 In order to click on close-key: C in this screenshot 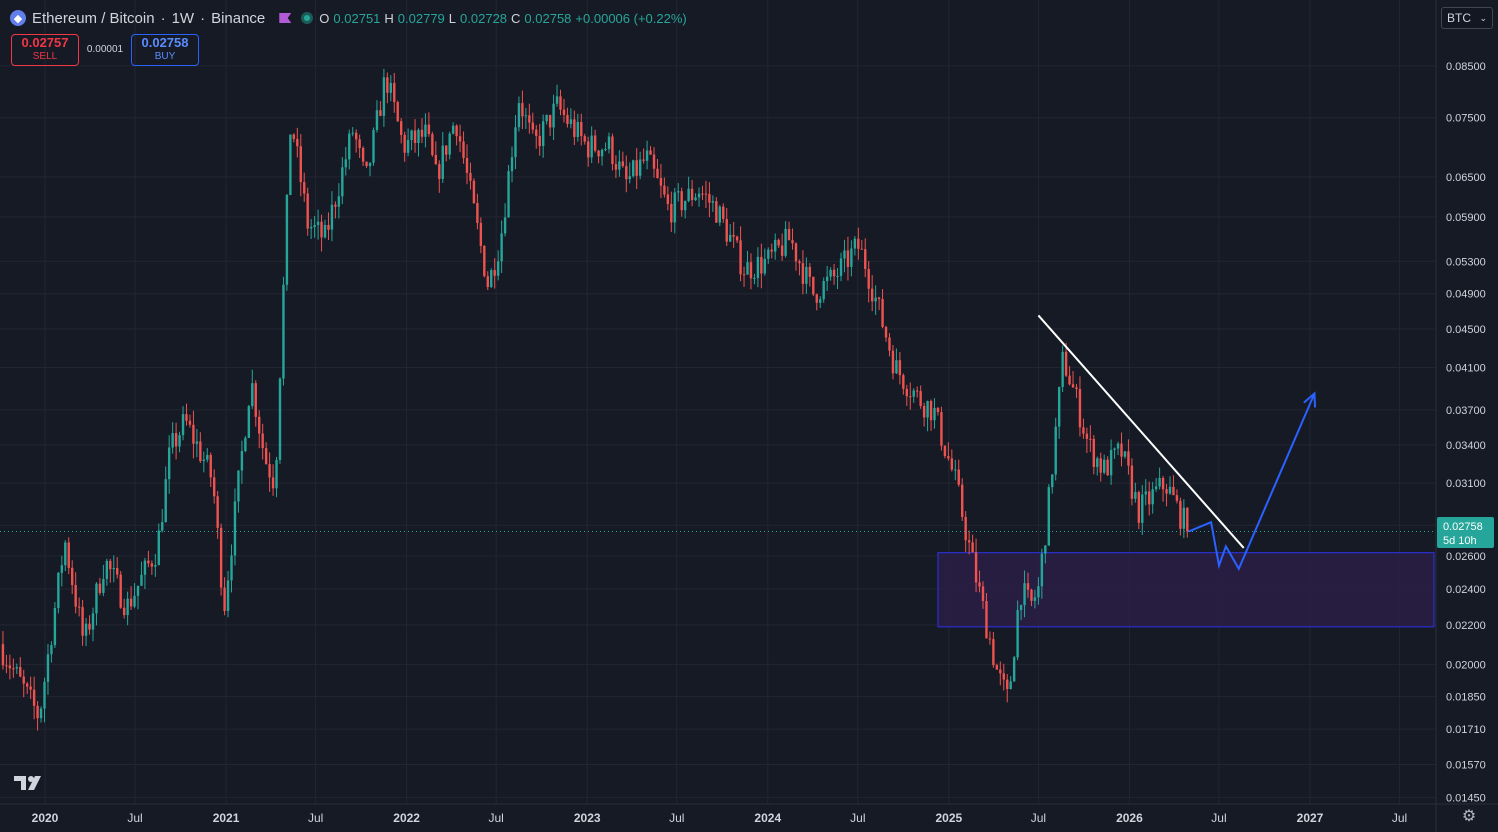, I will do `click(516, 18)`.